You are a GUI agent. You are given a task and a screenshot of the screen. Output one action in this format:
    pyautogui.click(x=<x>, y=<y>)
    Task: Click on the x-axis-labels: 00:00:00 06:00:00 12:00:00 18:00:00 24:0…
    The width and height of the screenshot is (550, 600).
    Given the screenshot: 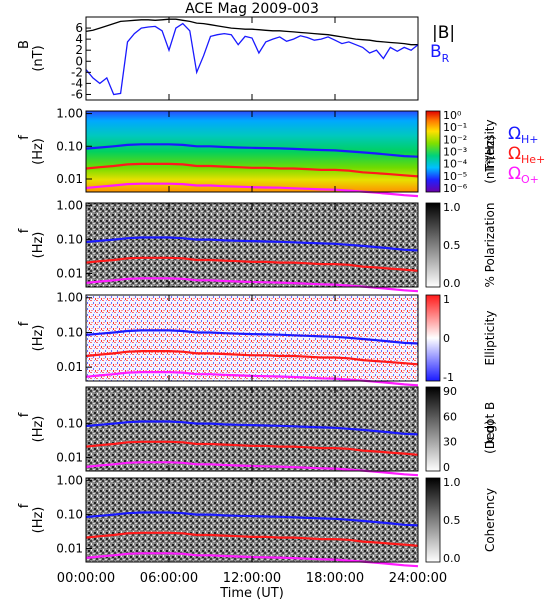 What is the action you would take?
    pyautogui.click(x=252, y=585)
    